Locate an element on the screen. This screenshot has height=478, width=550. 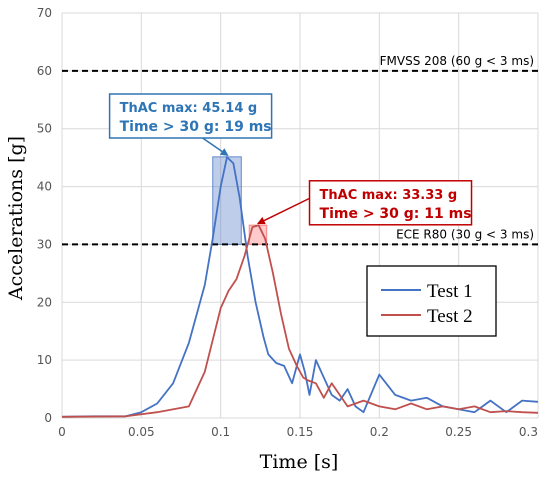
x-tick-label: 0.25 is located at coordinates (458, 432).